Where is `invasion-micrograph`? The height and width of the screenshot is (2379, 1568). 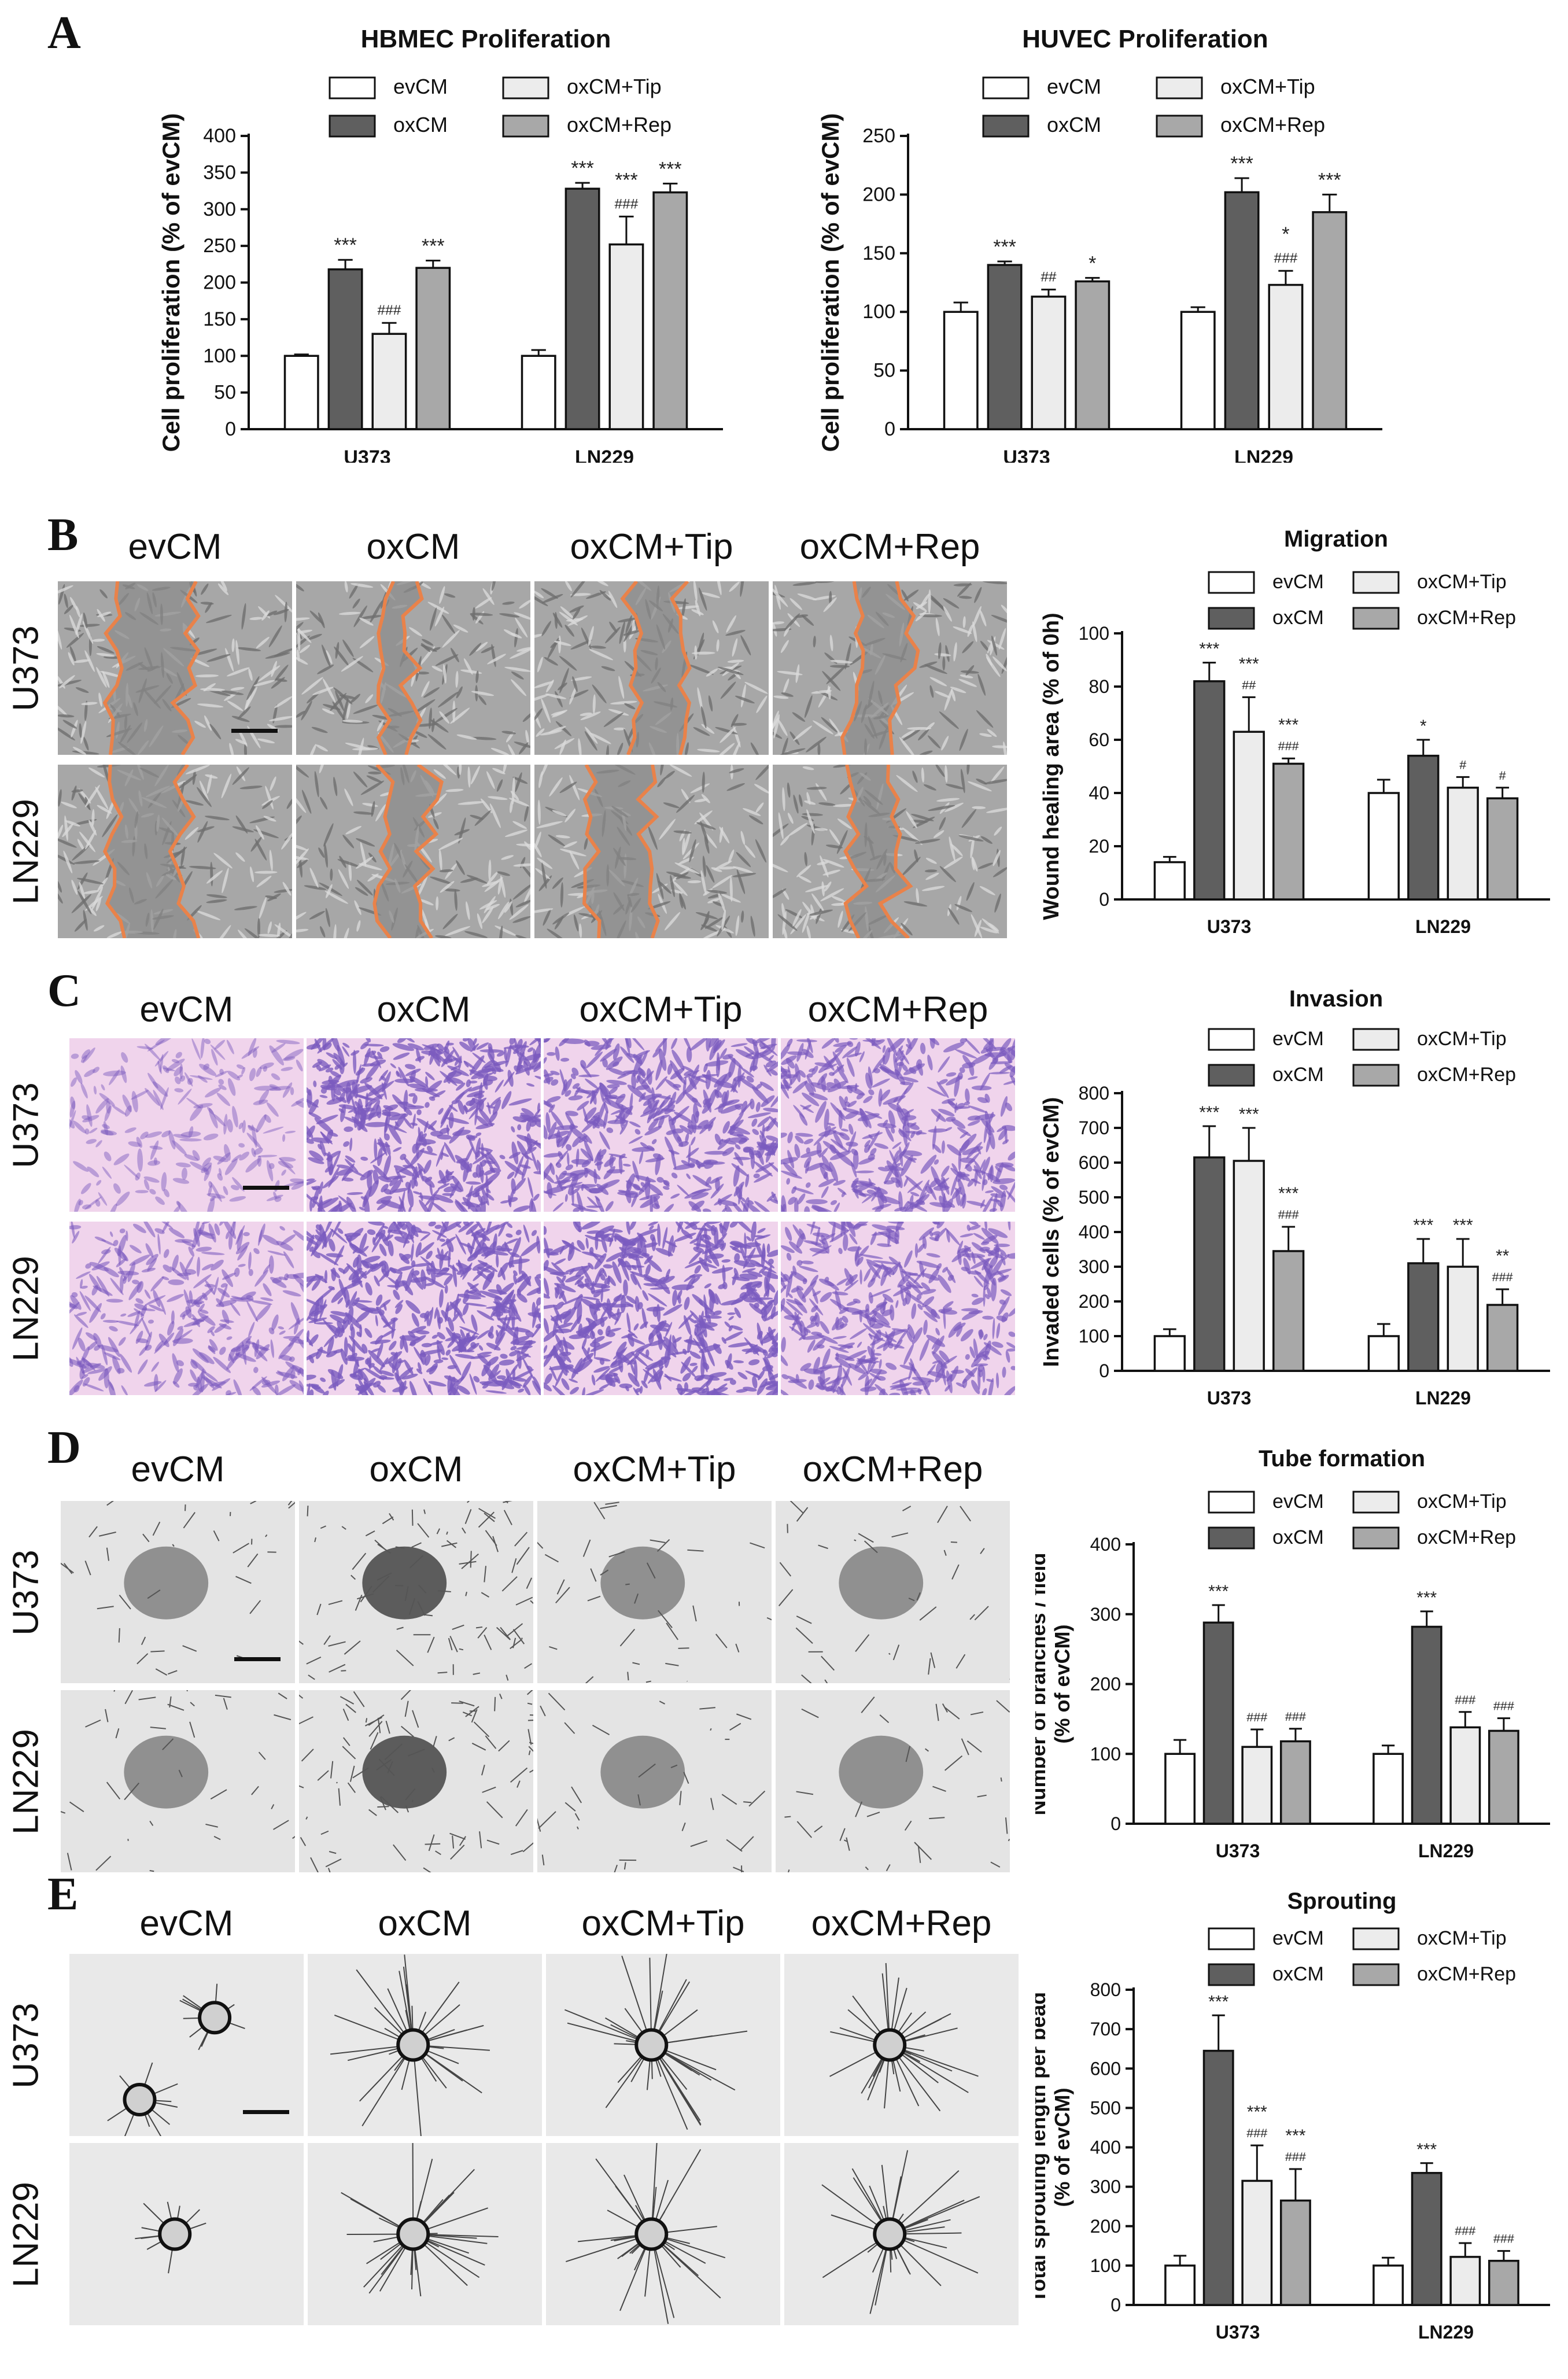 invasion-micrograph is located at coordinates (898, 1125).